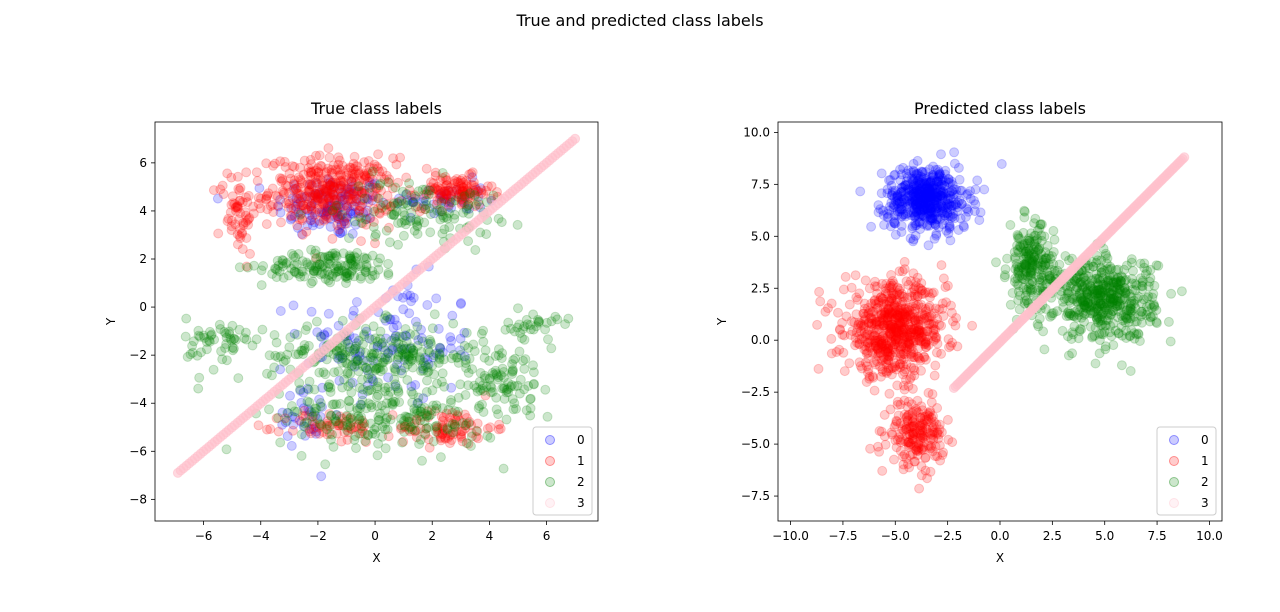 This screenshot has height=612, width=1280. What do you see at coordinates (375, 536) in the screenshot?
I see `x-tick-label: 0` at bounding box center [375, 536].